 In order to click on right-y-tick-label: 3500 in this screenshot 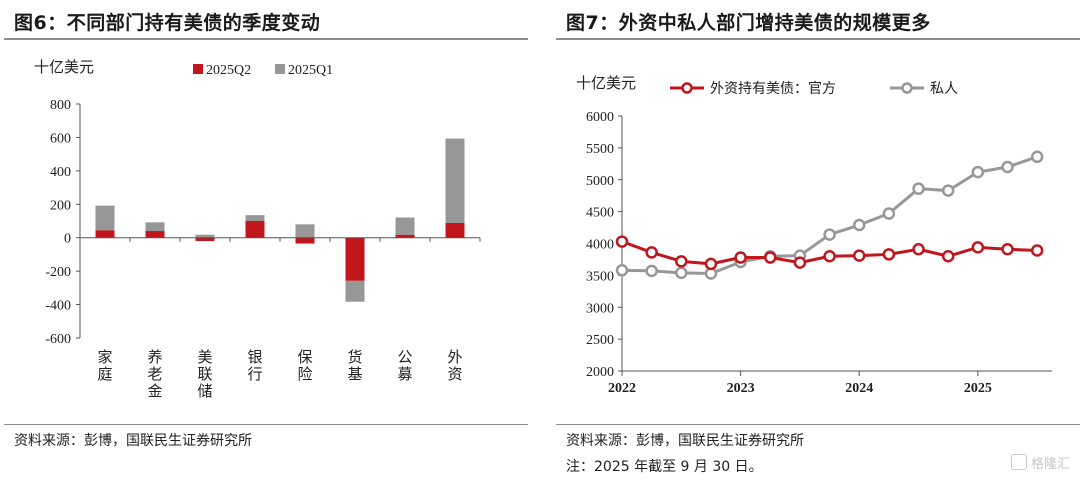, I will do `click(600, 276)`.